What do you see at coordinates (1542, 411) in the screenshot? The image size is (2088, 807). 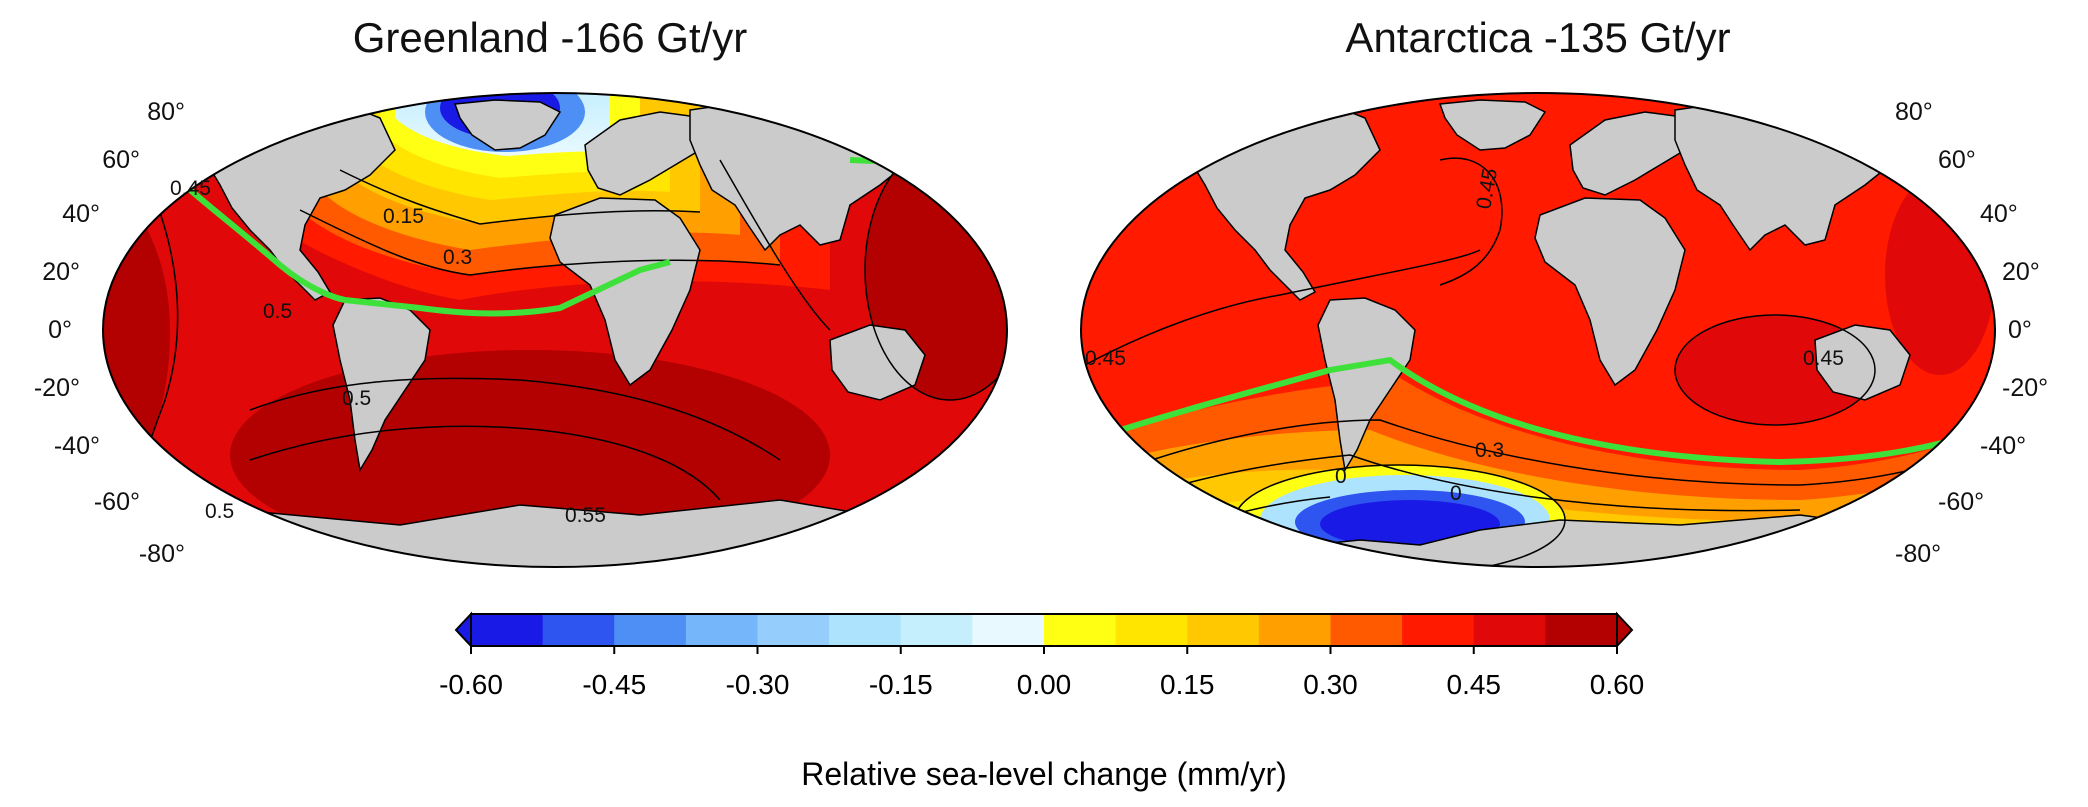 I see `zero-contour-line` at bounding box center [1542, 411].